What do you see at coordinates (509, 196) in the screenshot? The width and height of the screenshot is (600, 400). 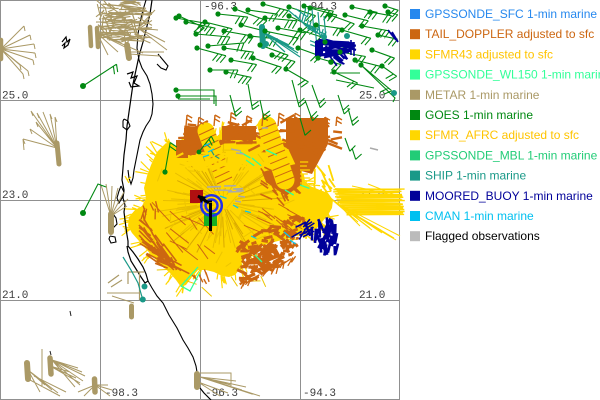 I see `svg-text: MOORED_BUOY 1-min marine` at bounding box center [509, 196].